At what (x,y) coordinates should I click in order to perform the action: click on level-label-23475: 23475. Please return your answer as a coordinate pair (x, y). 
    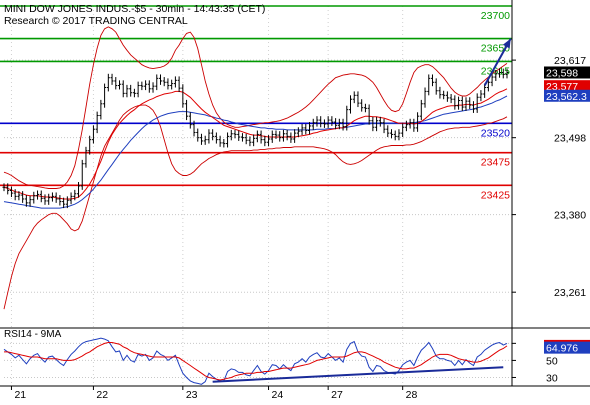
    Looking at the image, I should click on (495, 163).